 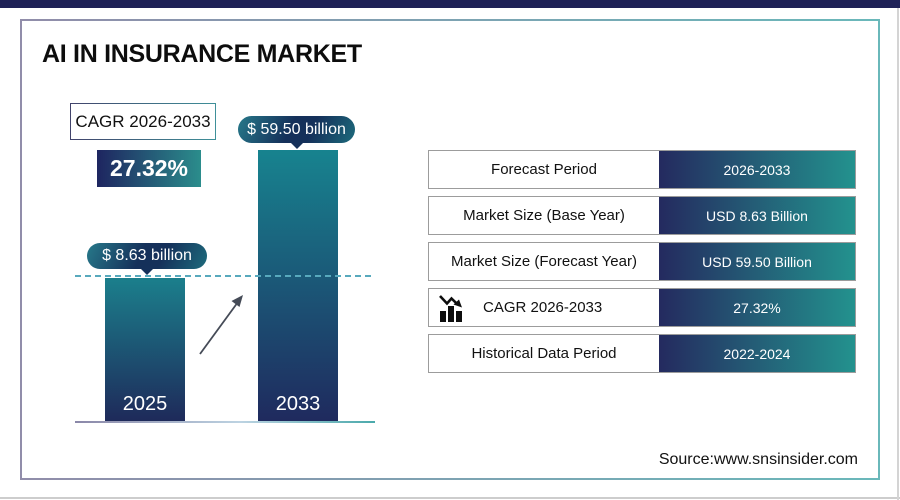 What do you see at coordinates (642, 353) in the screenshot?
I see `table-row: Historical Data Period 2022-2024` at bounding box center [642, 353].